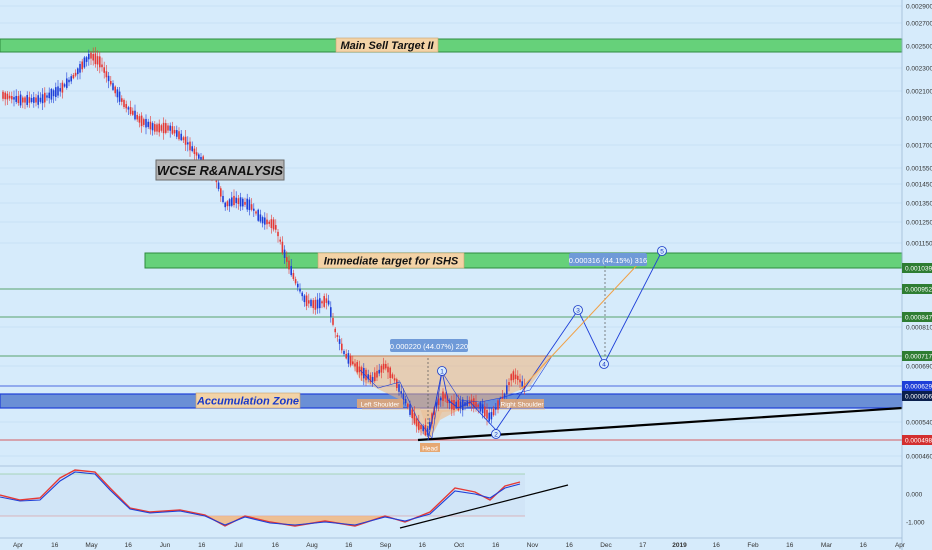 The image size is (932, 550). Describe the element at coordinates (429, 346) in the screenshot. I see `measure-label-1-text: 0.000220 (44.07%) 220` at that location.